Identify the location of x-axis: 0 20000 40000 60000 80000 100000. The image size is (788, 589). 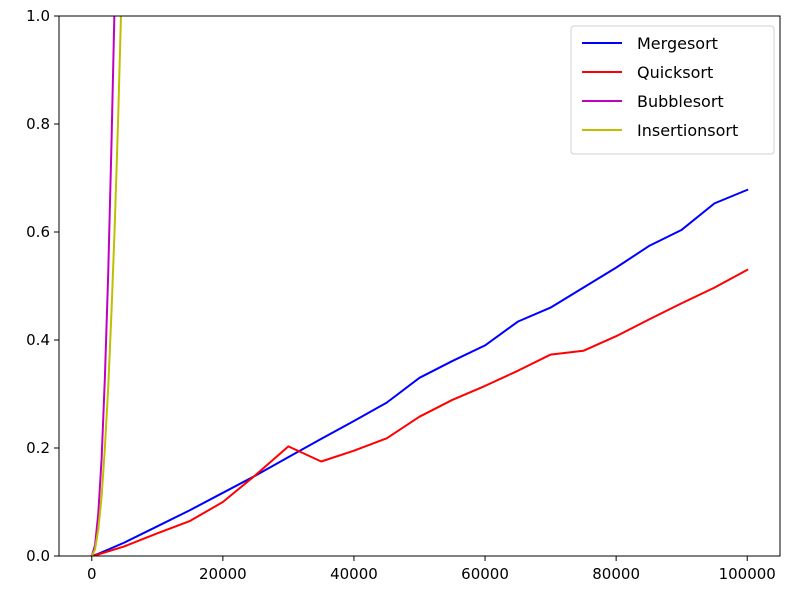
(431, 569).